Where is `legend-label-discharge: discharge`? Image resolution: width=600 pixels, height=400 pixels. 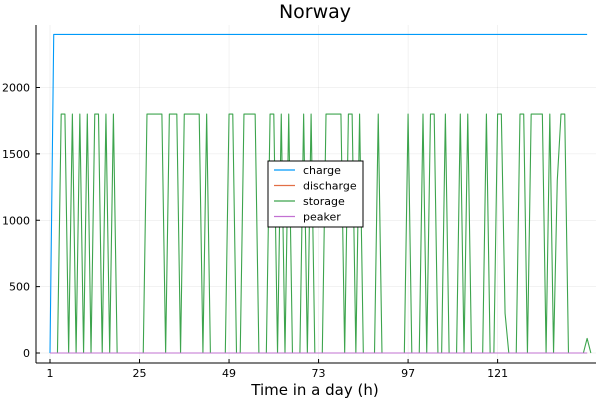
legend-label-discharge: discharge is located at coordinates (330, 186).